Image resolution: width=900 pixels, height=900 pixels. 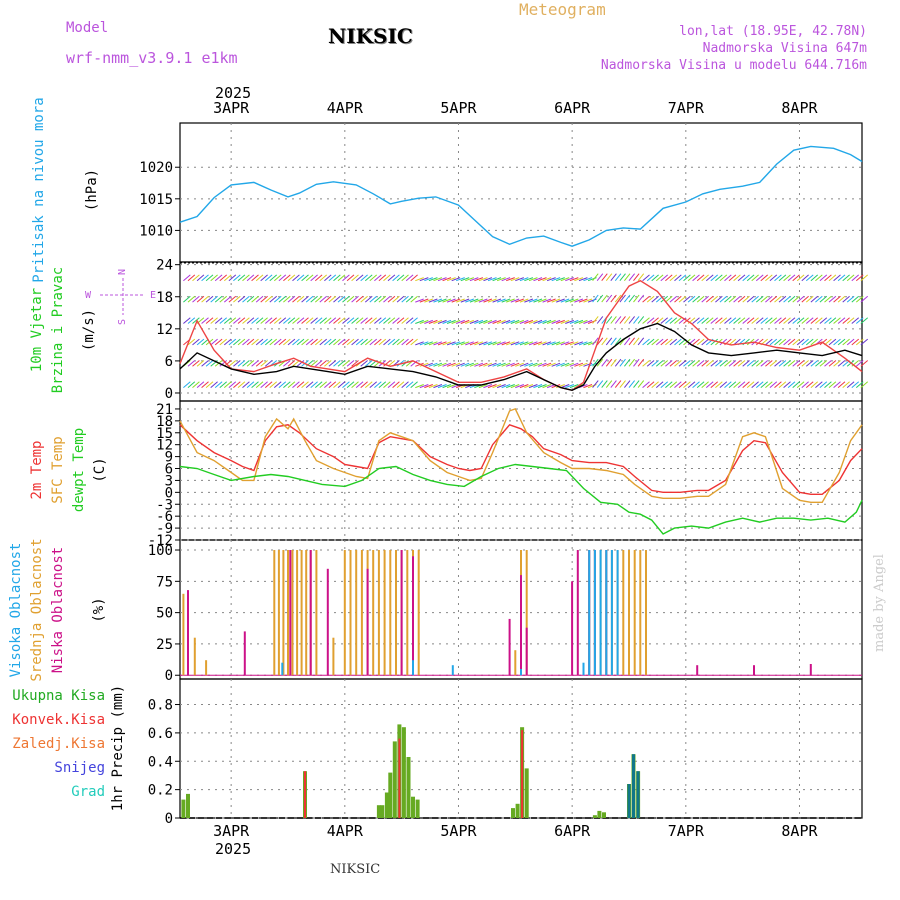 What do you see at coordinates (169, 470) in the screenshot?
I see `y-tick-label: 6` at bounding box center [169, 470].